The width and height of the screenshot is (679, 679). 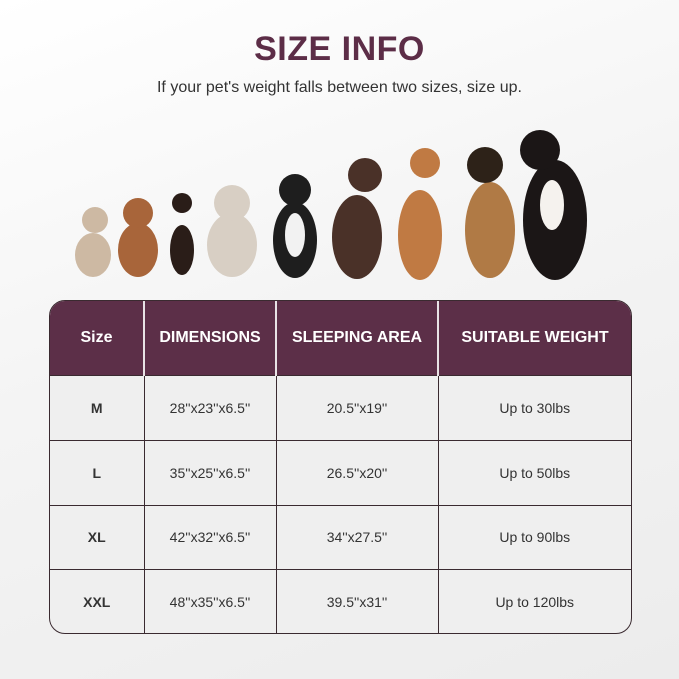 What do you see at coordinates (210, 472) in the screenshot?
I see `cell-dimensions: 35''x25''x6.5''` at bounding box center [210, 472].